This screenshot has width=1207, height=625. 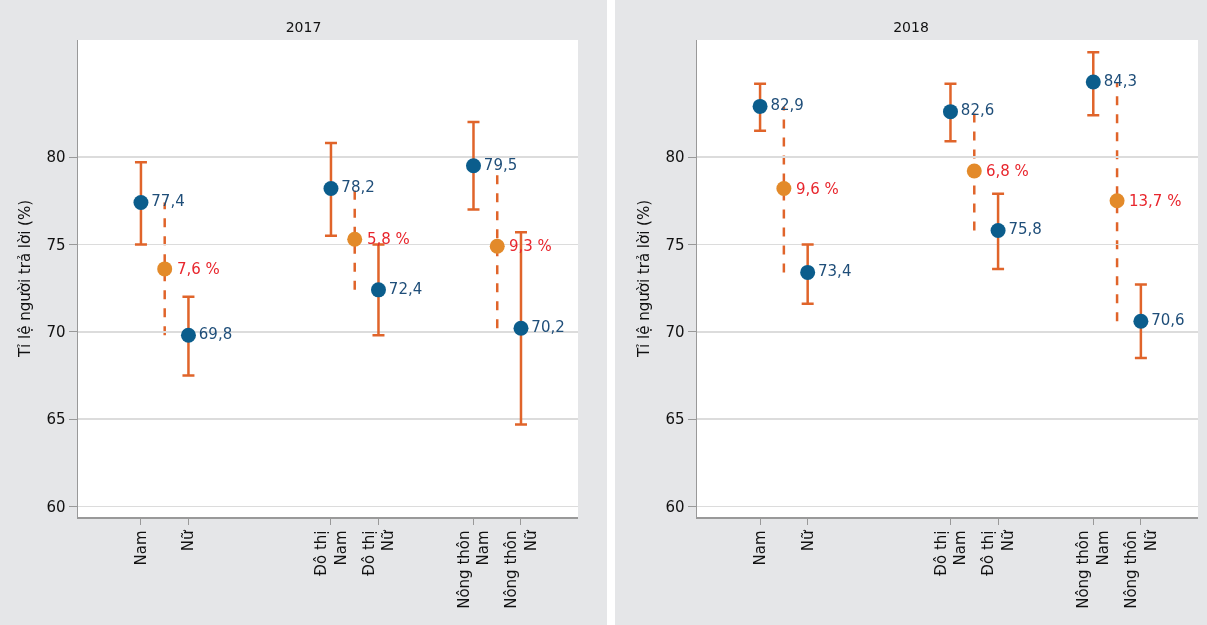 I want to click on annotation: 6,8 %, so click(x=1007, y=171).